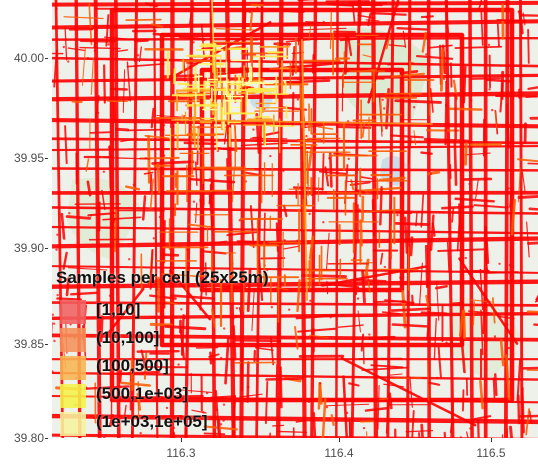  Describe the element at coordinates (73, 424) in the screenshot. I see `legend-swatch` at that location.